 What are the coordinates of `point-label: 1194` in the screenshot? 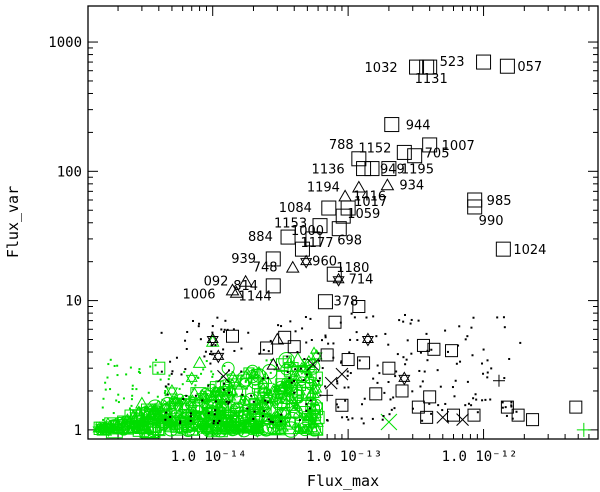 It's located at (323, 187).